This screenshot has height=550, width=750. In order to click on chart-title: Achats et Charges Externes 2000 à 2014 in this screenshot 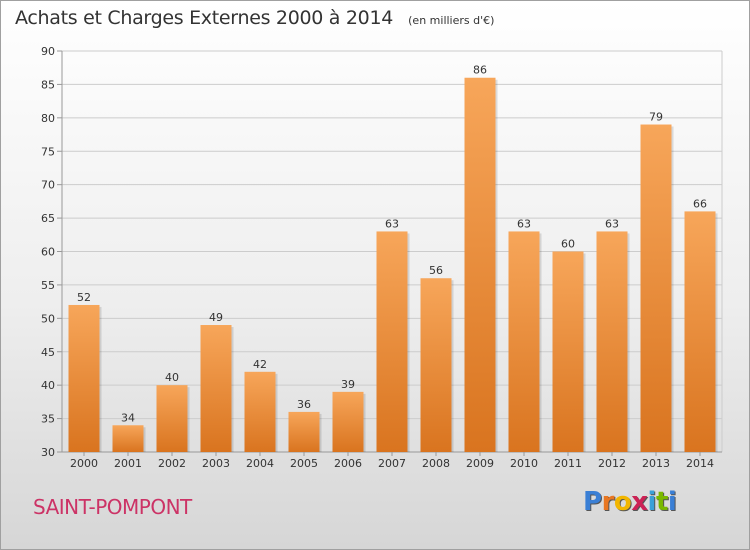, I will do `click(204, 18)`.